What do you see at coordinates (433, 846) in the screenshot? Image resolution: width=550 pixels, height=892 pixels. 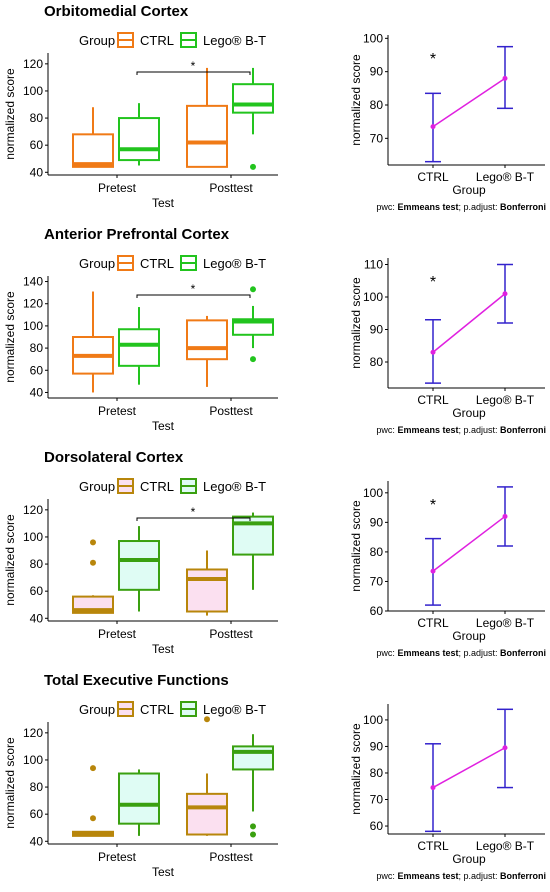 I see `means-x-tick-label: CTRL` at bounding box center [433, 846].